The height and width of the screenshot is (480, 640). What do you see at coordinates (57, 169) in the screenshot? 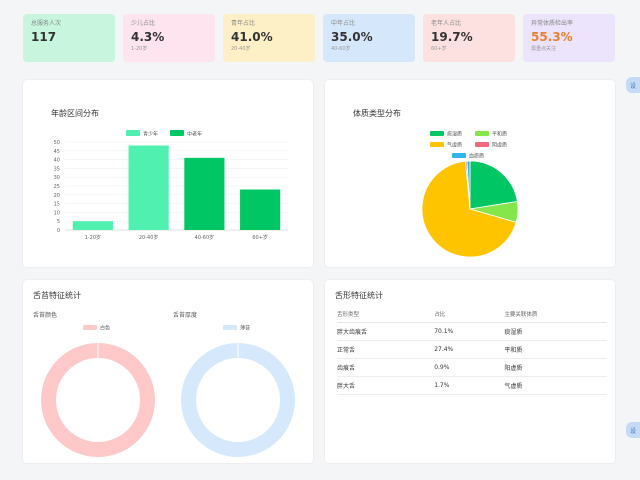
I see `y-tick-label: 35` at bounding box center [57, 169].